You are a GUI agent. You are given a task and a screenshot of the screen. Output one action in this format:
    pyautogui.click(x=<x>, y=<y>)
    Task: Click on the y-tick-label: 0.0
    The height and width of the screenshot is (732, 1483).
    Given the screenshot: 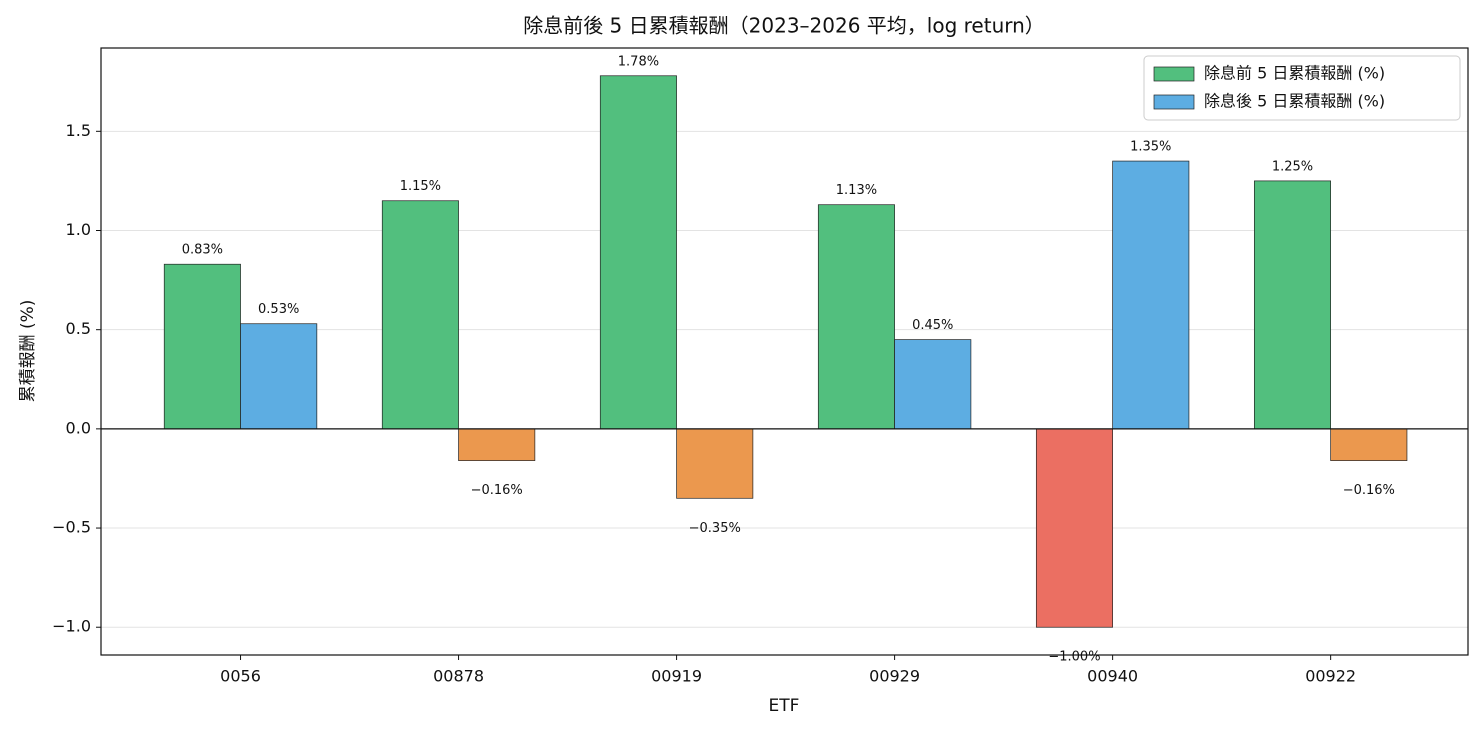 What is the action you would take?
    pyautogui.click(x=78, y=427)
    